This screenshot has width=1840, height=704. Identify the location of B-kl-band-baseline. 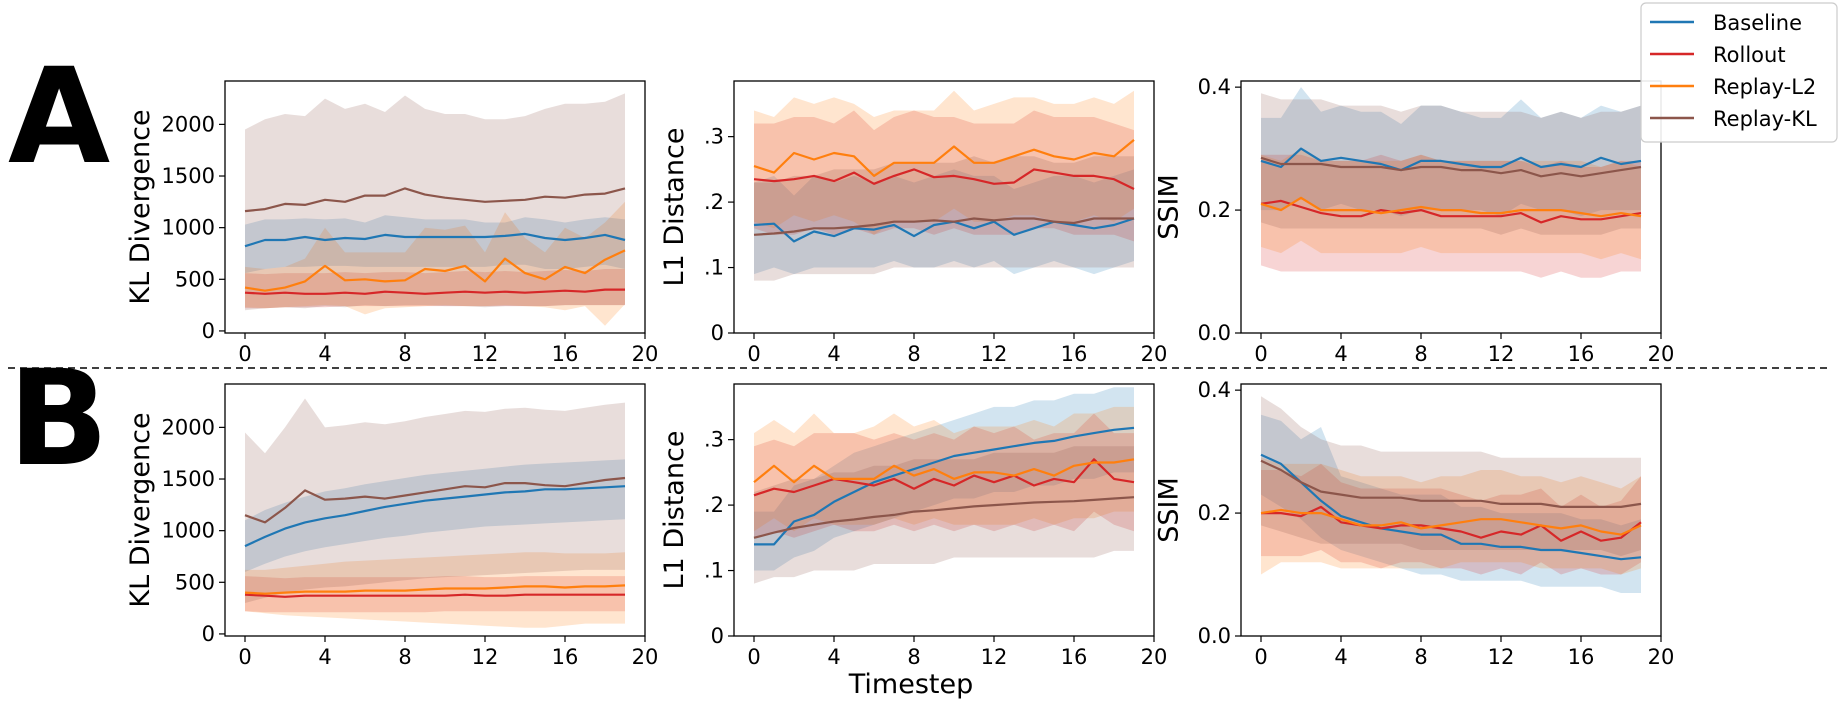
(435, 515).